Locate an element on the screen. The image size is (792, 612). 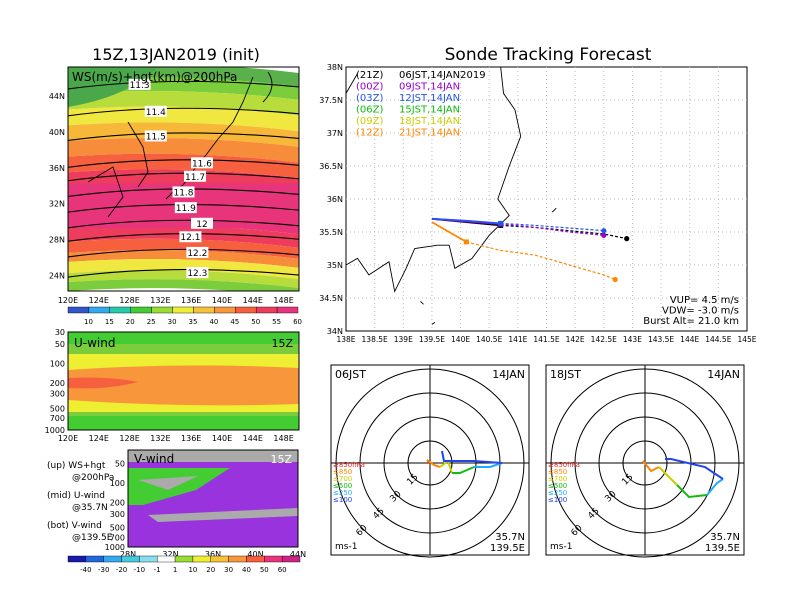
hodograph-level-label: ≤850 is located at coordinates (342, 472).